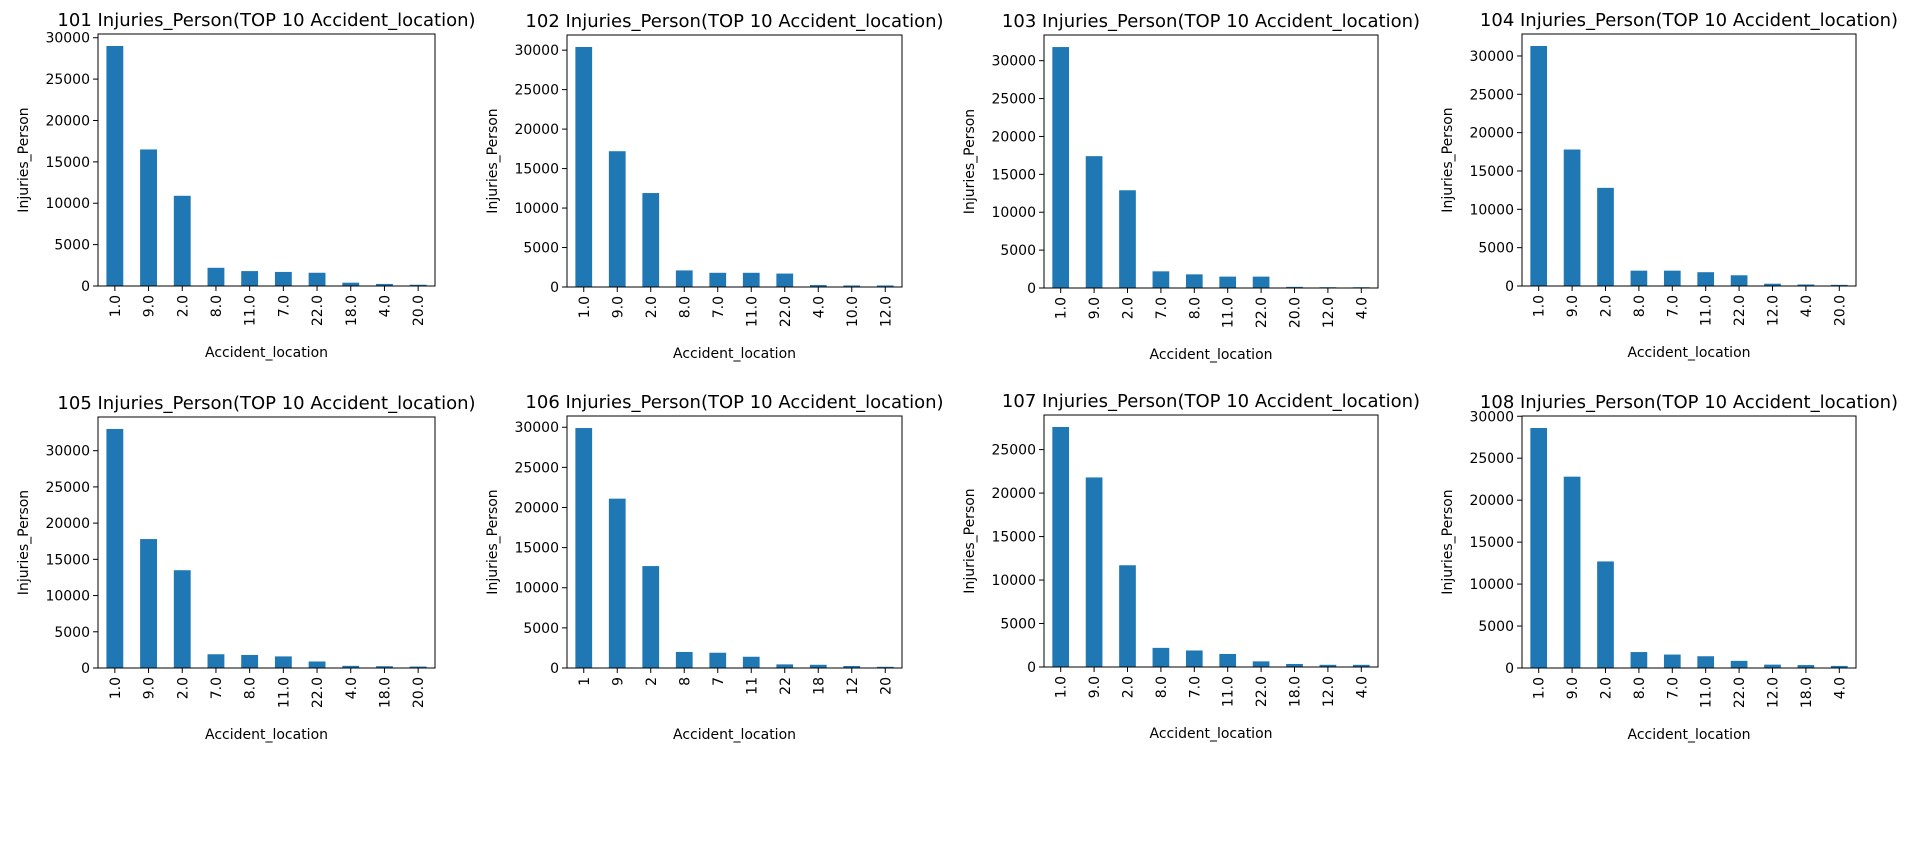 This screenshot has width=1924, height=848. I want to click on x-tick-label: 7.0, so click(1673, 306).